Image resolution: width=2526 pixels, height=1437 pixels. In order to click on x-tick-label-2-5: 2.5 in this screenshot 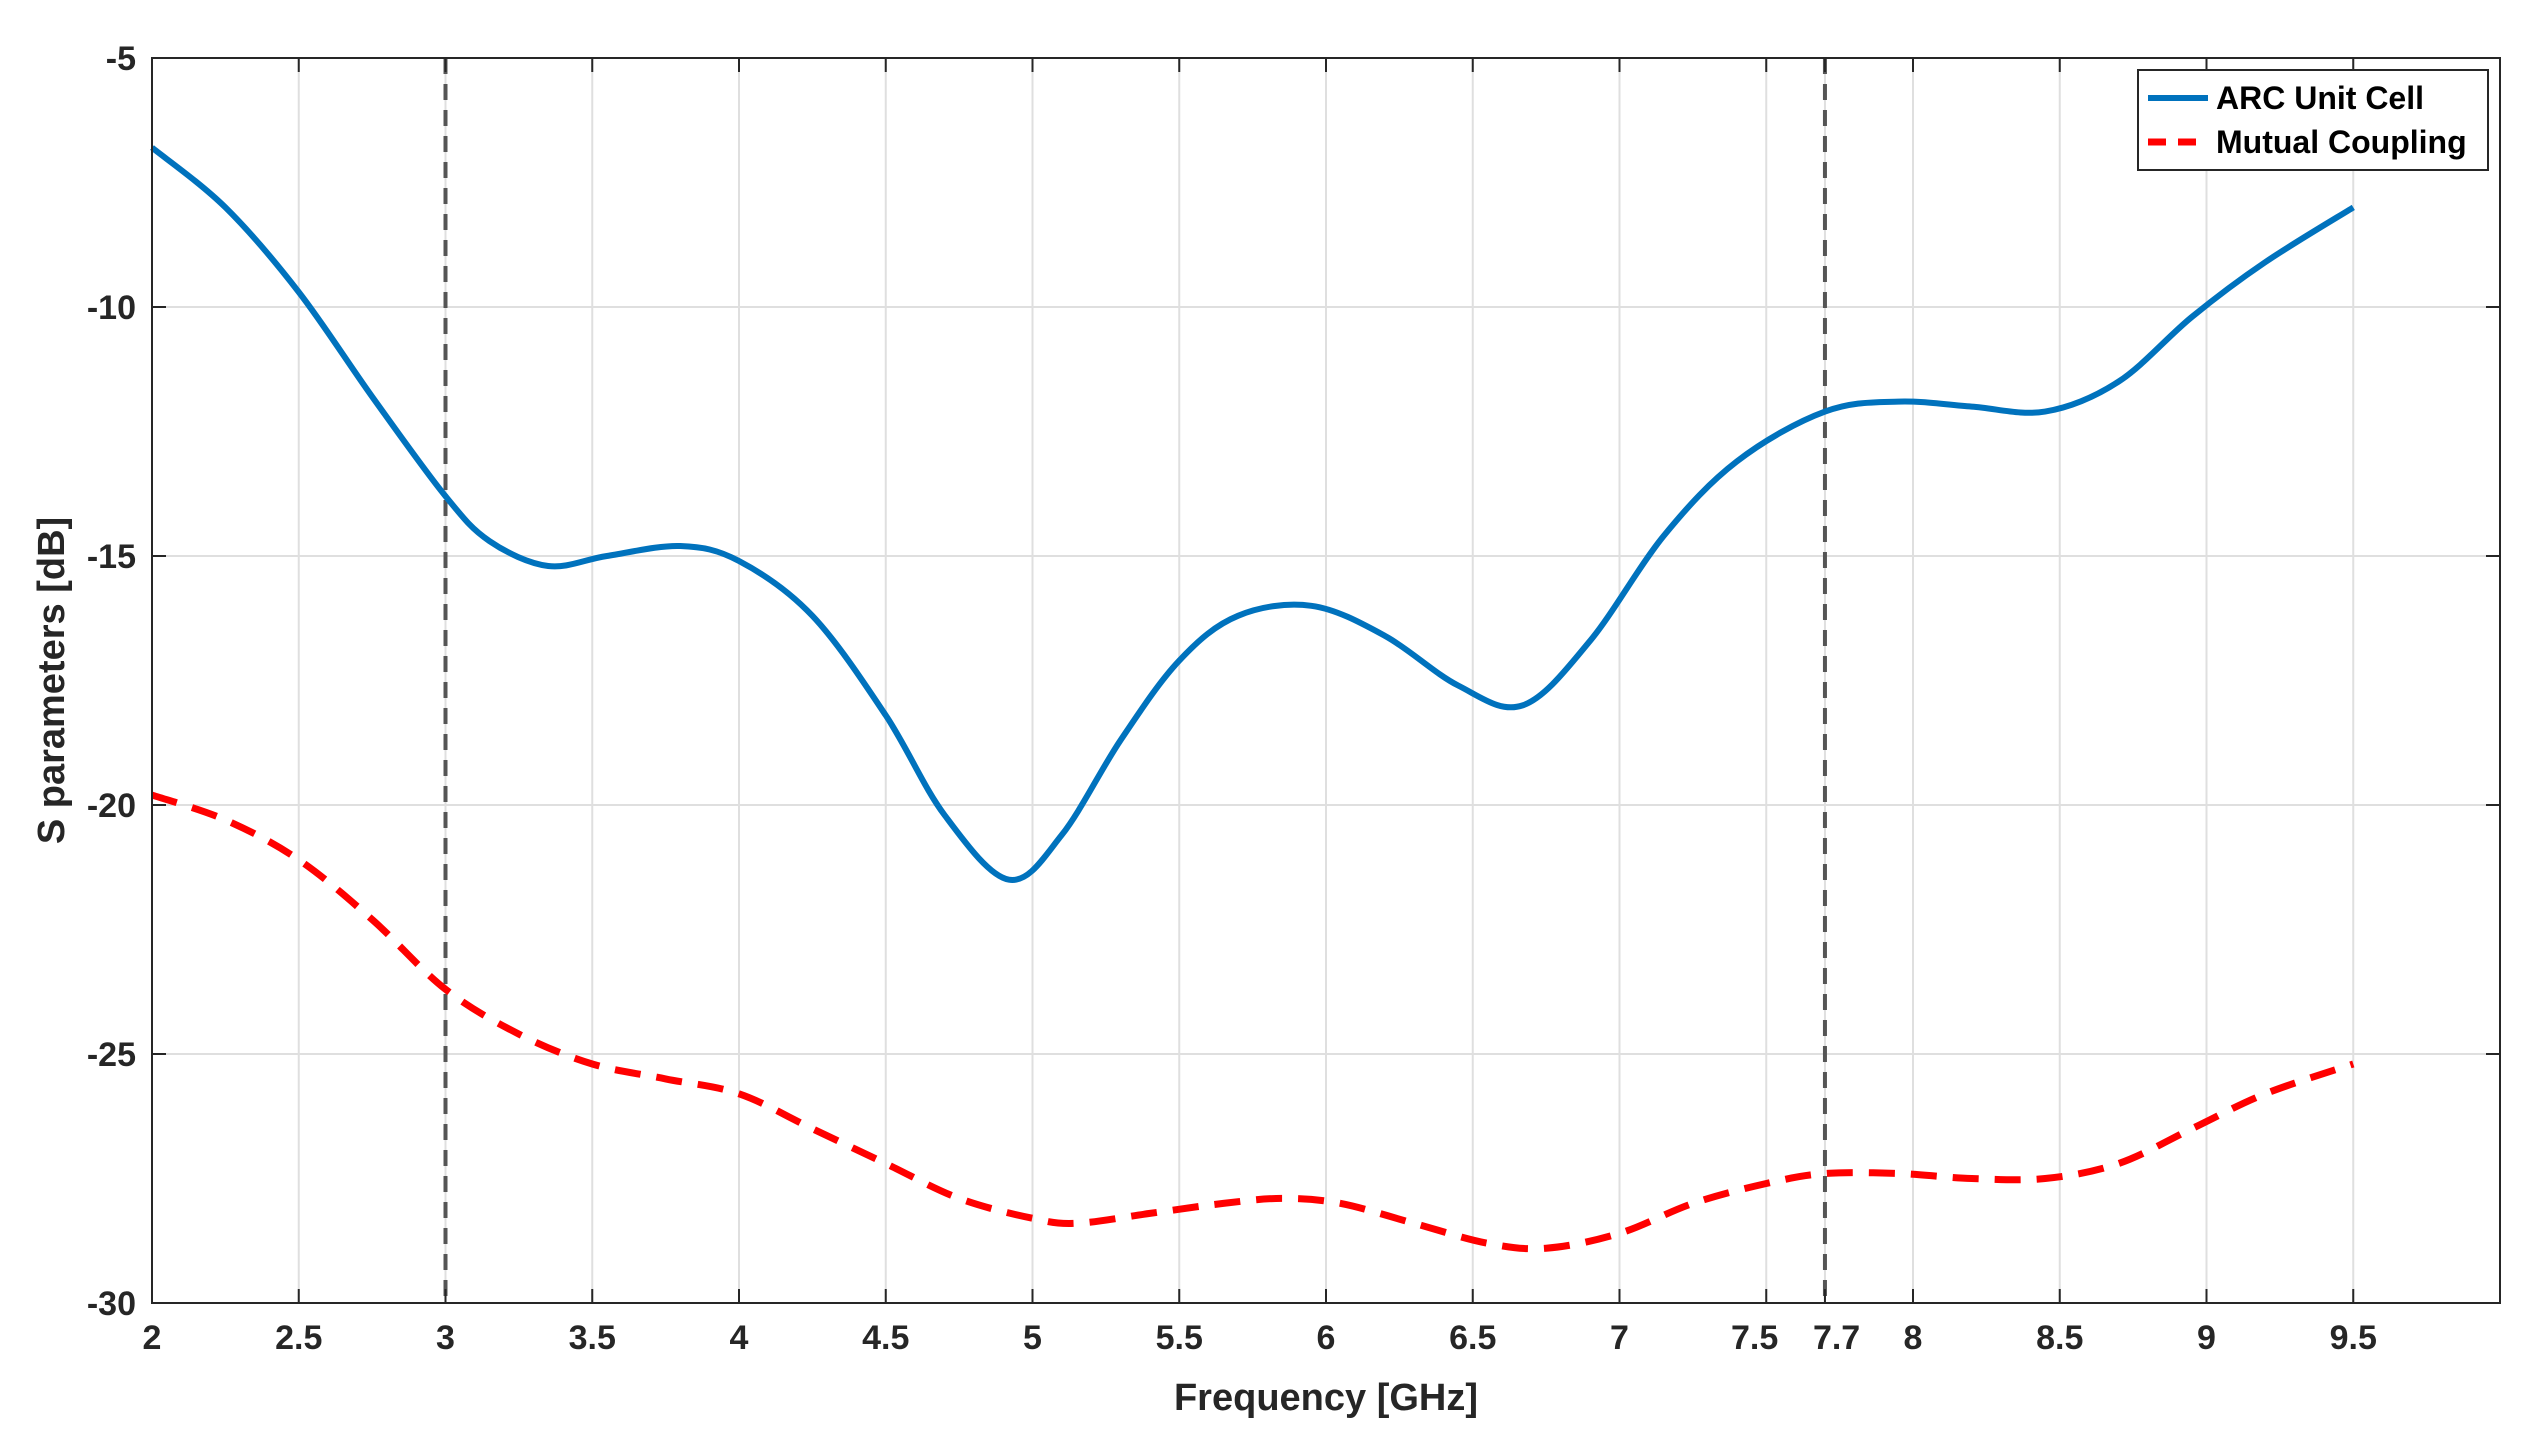, I will do `click(298, 1338)`.